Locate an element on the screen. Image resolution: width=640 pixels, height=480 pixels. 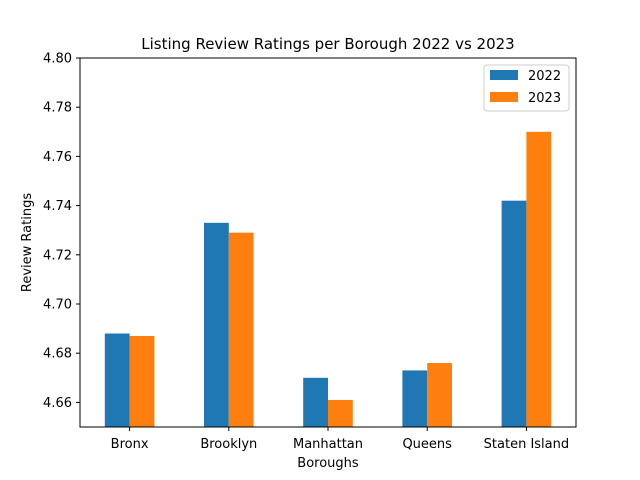
x-tick-label: Queens is located at coordinates (427, 444).